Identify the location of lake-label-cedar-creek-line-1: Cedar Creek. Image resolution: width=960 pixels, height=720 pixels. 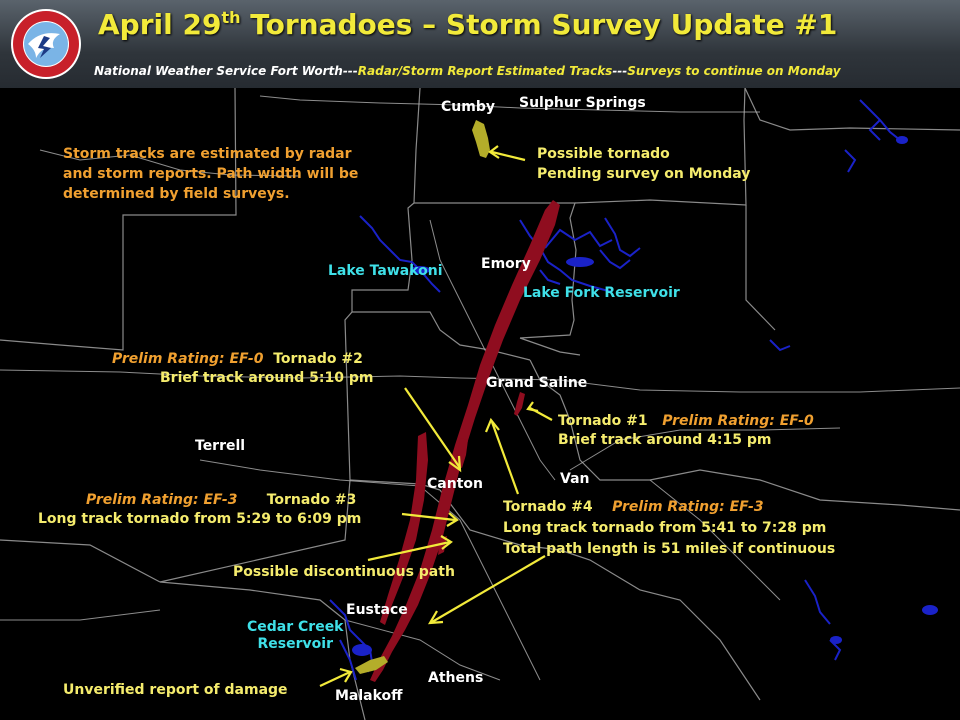
(295, 627).